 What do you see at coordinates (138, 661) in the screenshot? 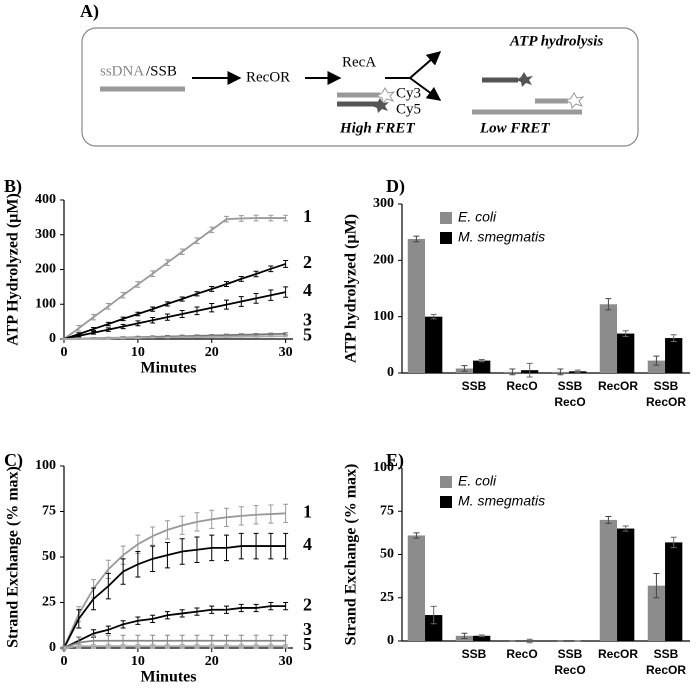
I see `x-tick-label: 10` at bounding box center [138, 661].